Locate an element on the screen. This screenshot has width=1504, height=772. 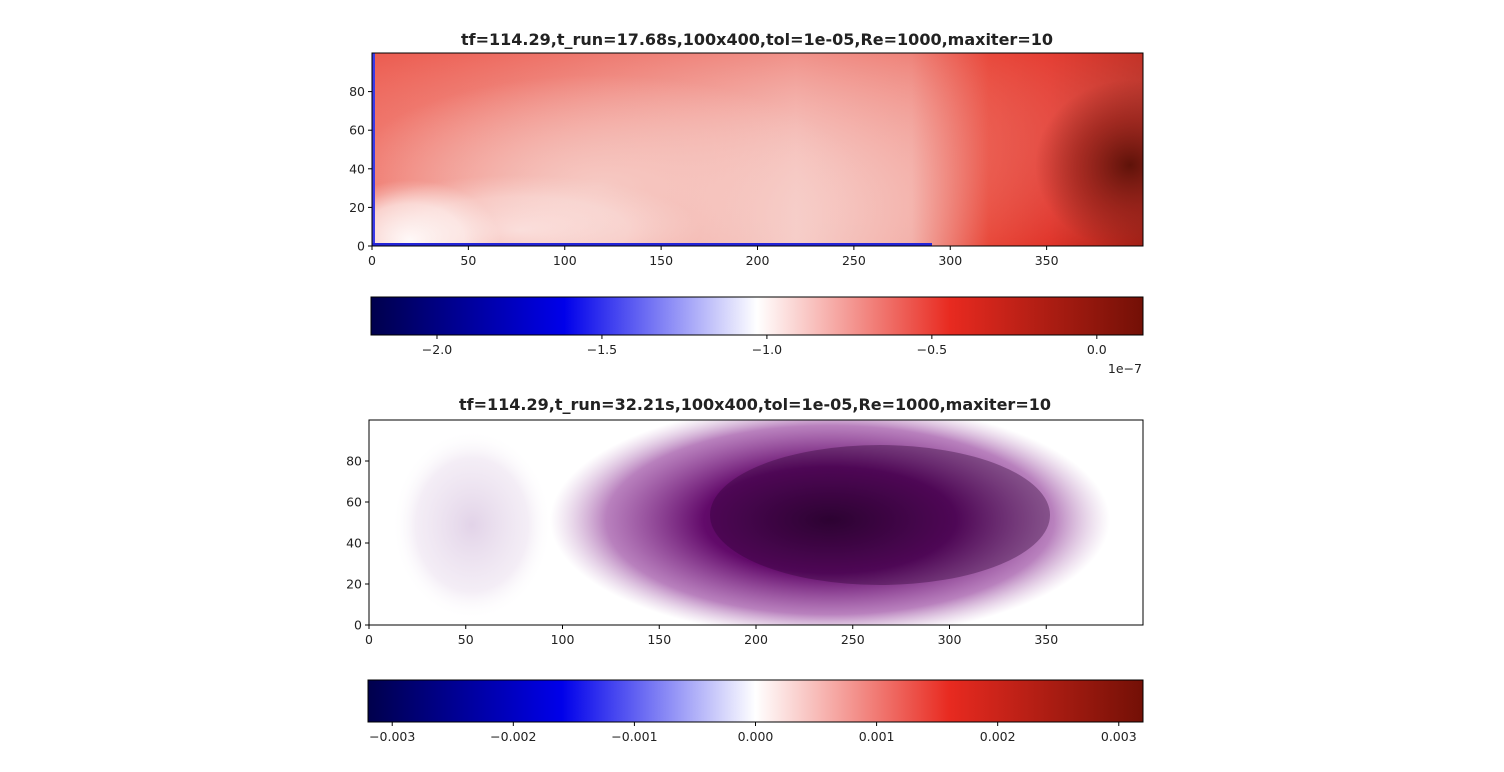
chart-2-colorbar-ticks: −0.003 −0.002 −0.001 0.000 0.001 0.002 0.003 is located at coordinates (753, 733).